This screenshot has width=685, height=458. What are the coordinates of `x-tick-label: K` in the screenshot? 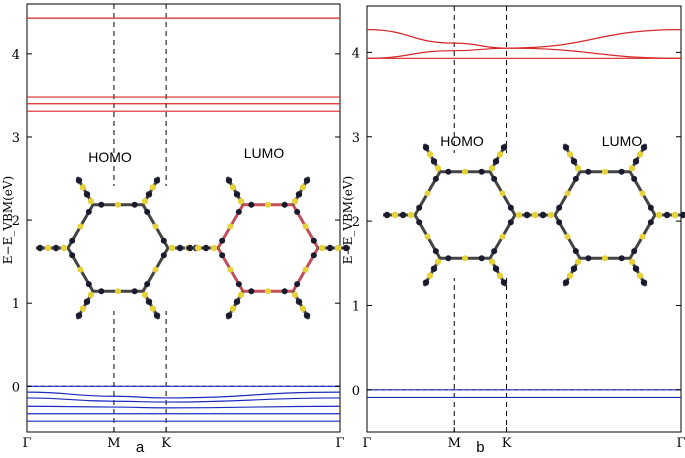 It's located at (166, 443).